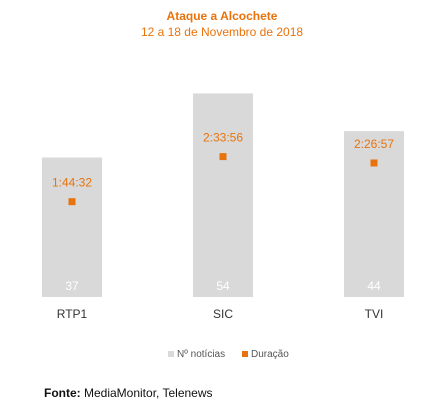  I want to click on legend-label-noticias: Nº notícias, so click(201, 354).